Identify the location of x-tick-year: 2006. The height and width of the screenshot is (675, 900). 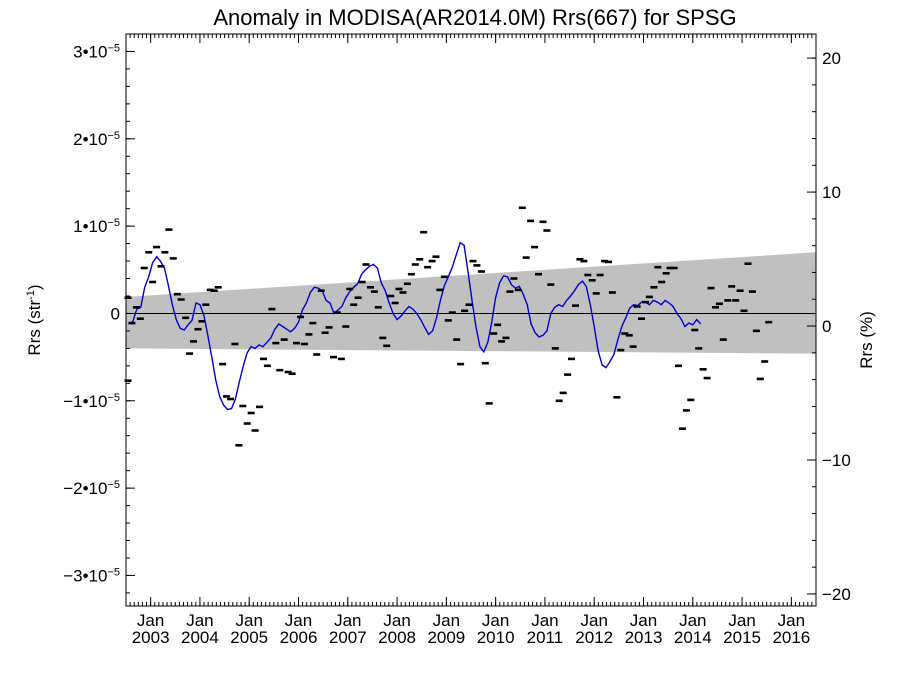
(299, 637).